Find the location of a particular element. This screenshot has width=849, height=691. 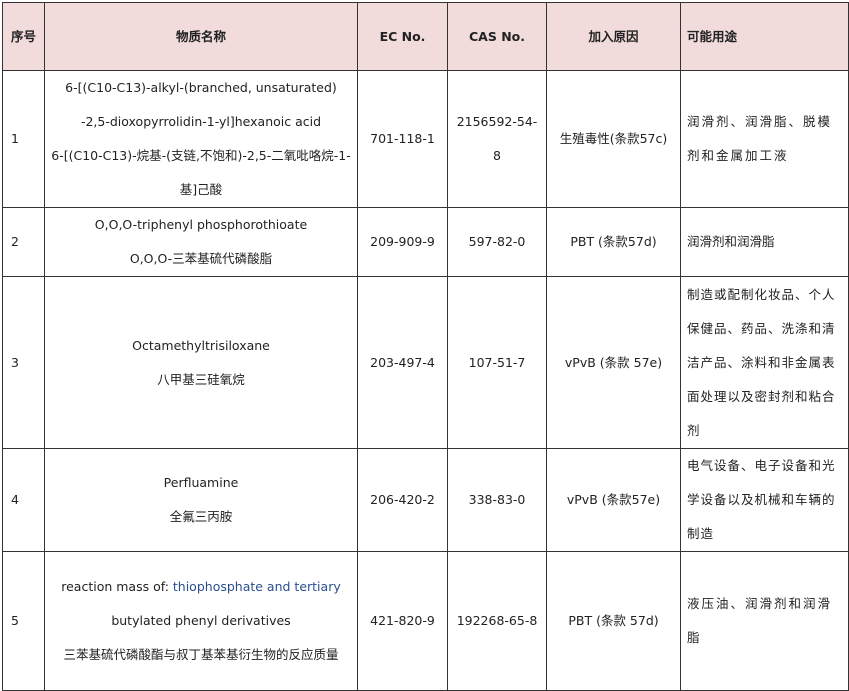

header-use: 可能用途 is located at coordinates (764, 36).